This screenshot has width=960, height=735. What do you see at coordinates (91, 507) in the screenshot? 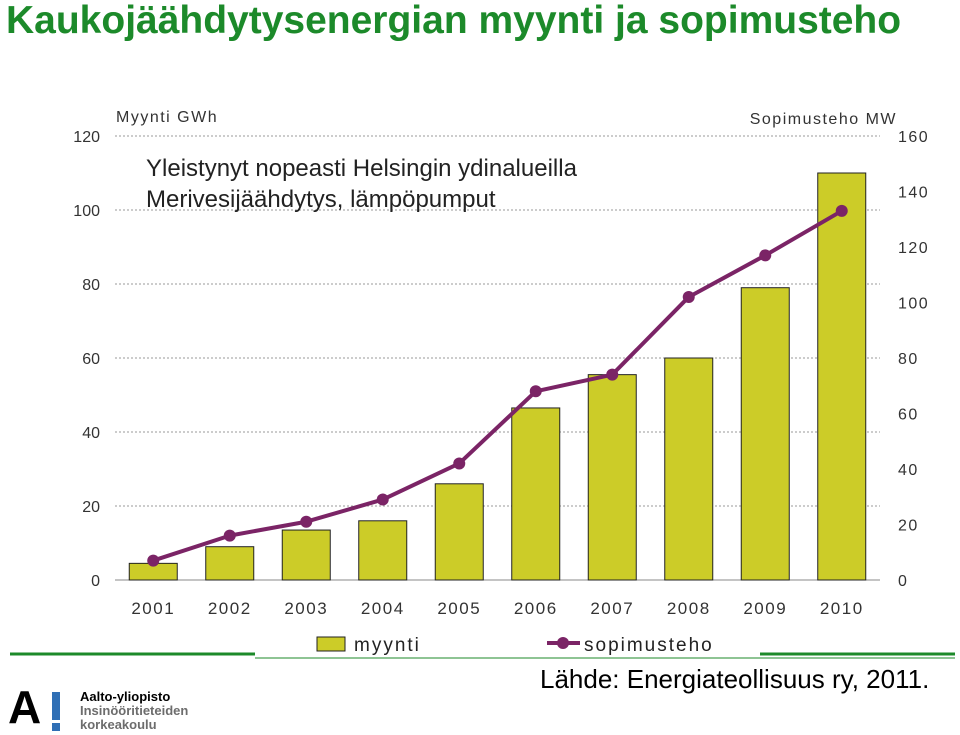
I see `left-tick-label: 20` at bounding box center [91, 507].